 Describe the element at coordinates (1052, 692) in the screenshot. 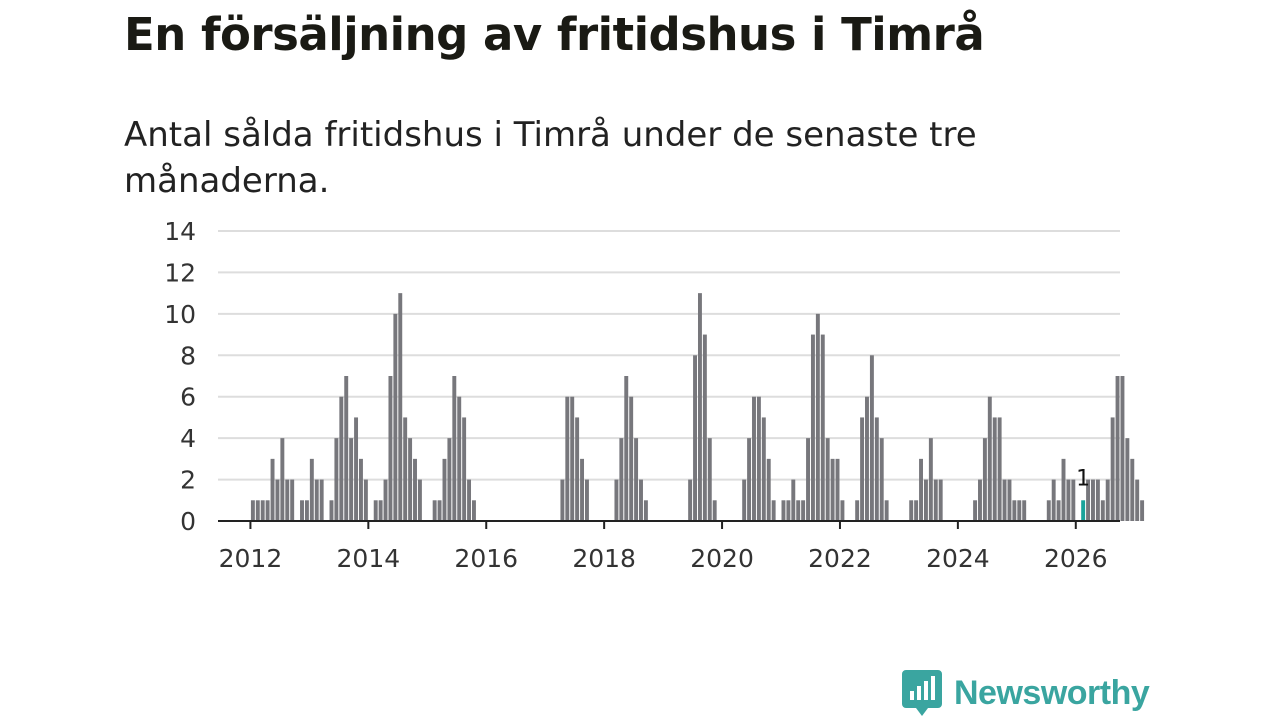

I see `brand-name: Newsworthy` at that location.